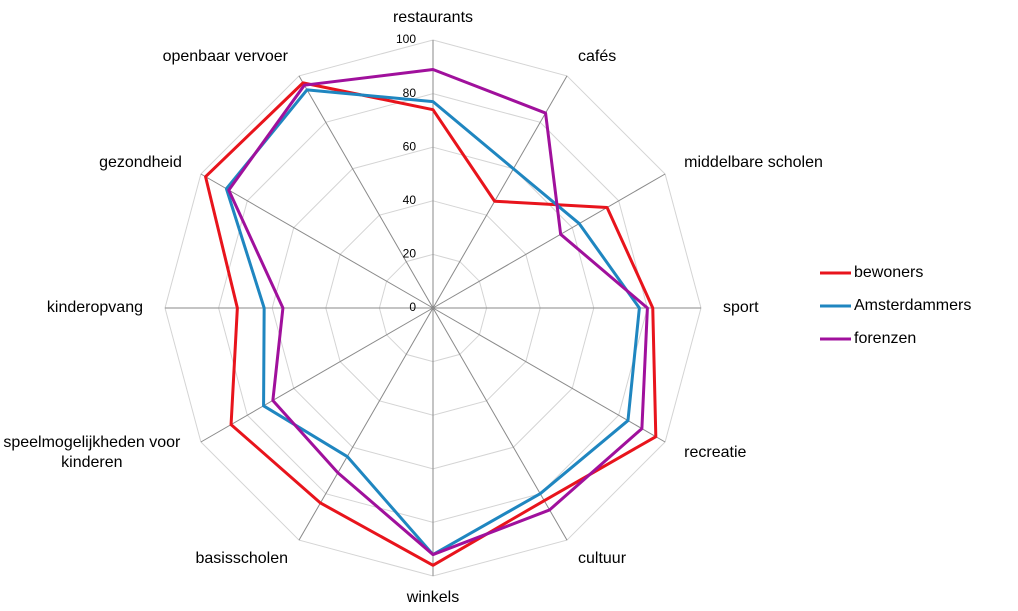 Image resolution: width=1018 pixels, height=611 pixels. I want to click on legend-label: forenzen, so click(885, 338).